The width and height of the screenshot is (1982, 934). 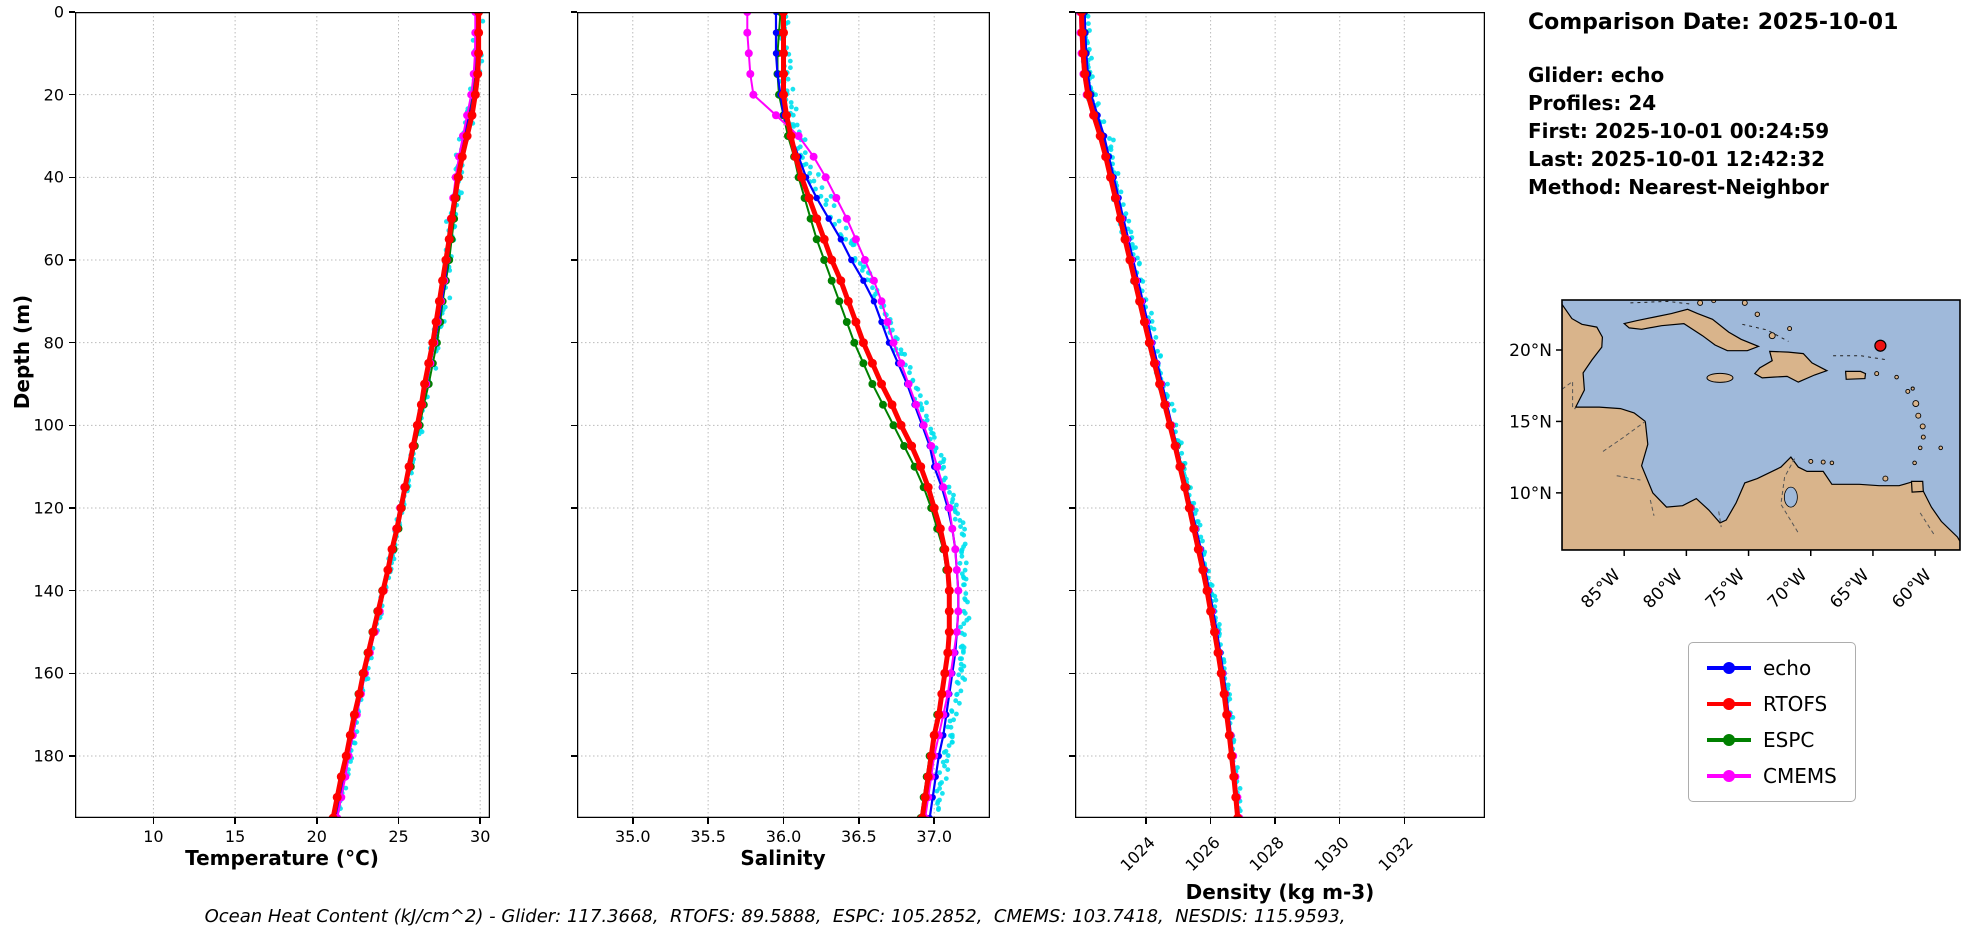 I want to click on y-tick-label: 120, so click(x=48, y=508).